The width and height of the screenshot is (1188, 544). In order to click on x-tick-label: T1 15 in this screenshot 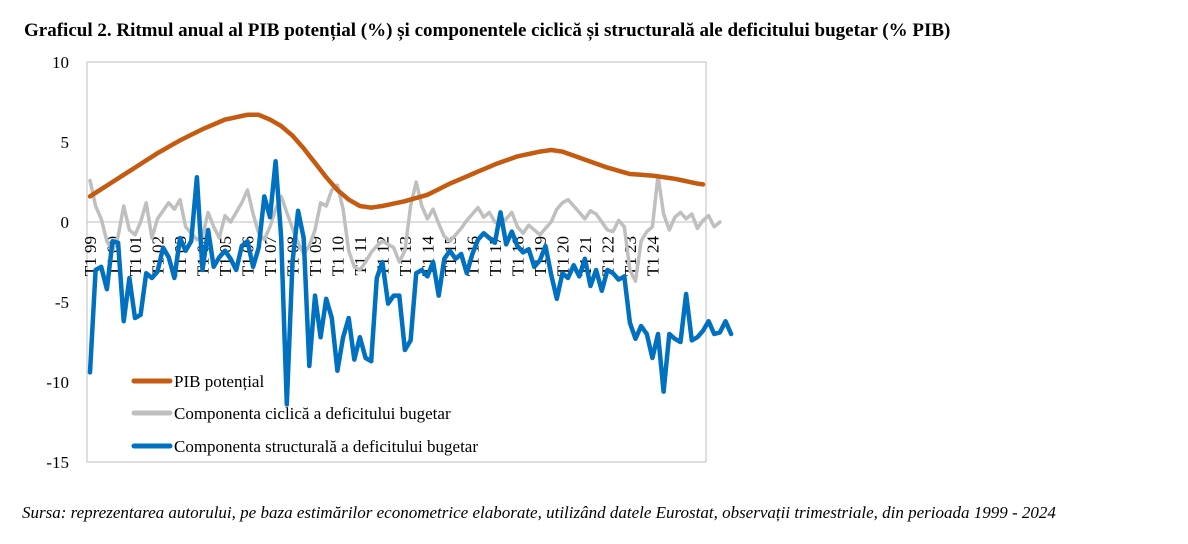, I will do `click(450, 256)`.